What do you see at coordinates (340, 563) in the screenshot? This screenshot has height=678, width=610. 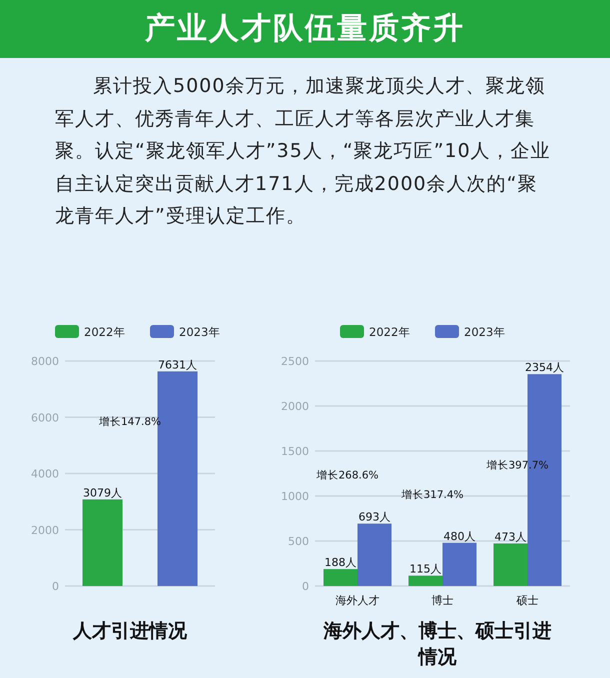 I see `data-label: 188人` at bounding box center [340, 563].